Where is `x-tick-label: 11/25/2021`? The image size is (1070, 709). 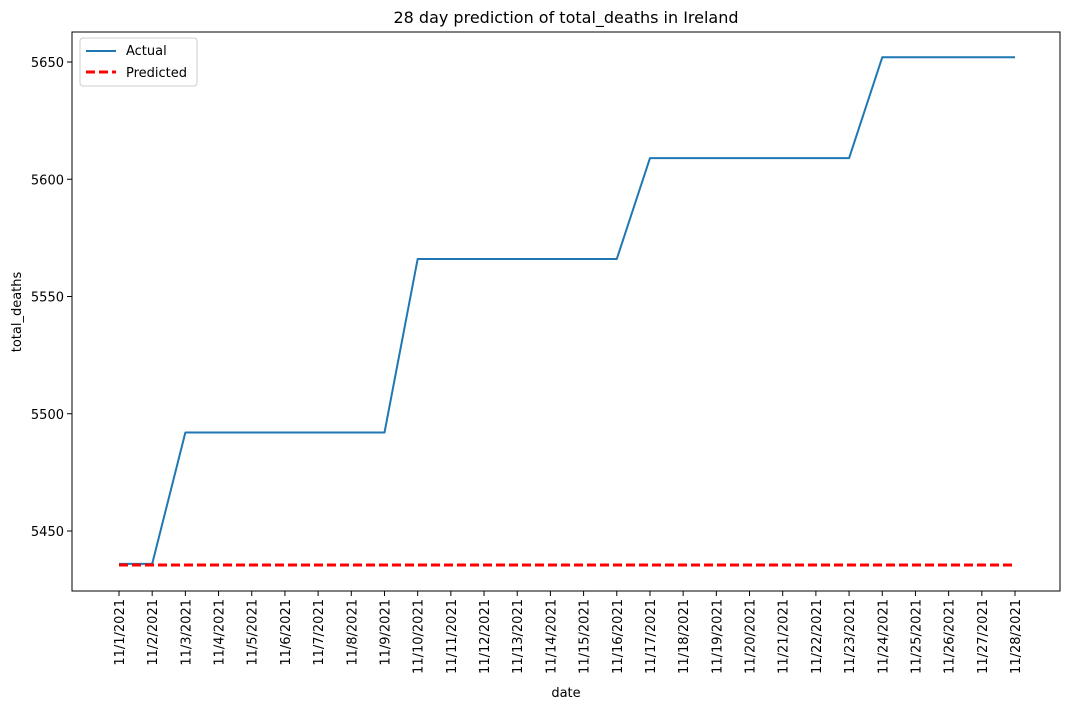 x-tick-label: 11/25/2021 is located at coordinates (916, 636).